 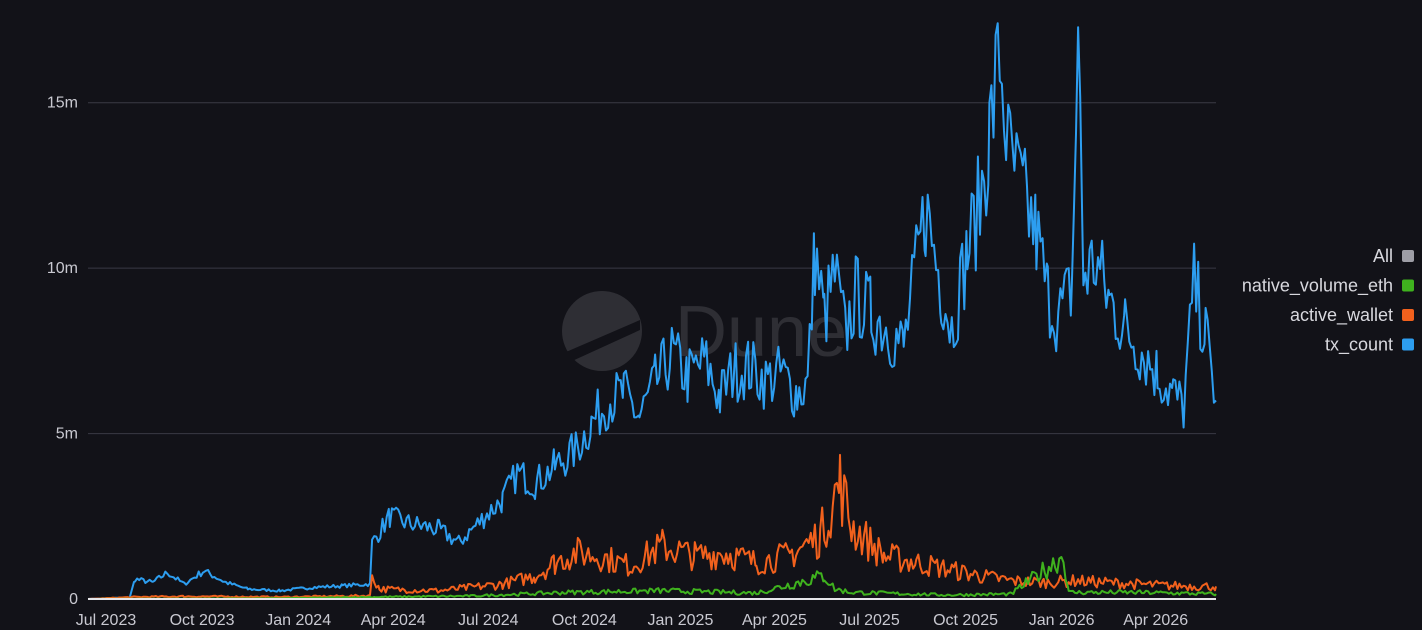 I want to click on x-tick-label: Oct 2023, so click(x=202, y=620).